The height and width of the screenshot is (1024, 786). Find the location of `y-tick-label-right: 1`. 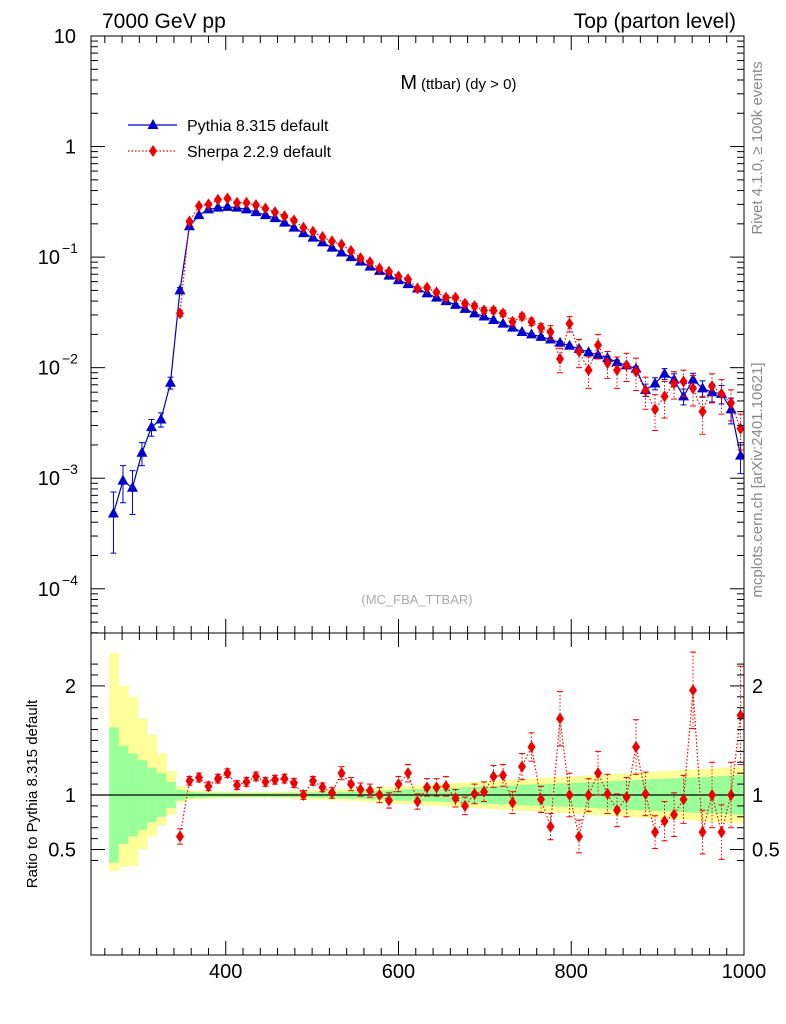

y-tick-label-right: 1 is located at coordinates (757, 796).